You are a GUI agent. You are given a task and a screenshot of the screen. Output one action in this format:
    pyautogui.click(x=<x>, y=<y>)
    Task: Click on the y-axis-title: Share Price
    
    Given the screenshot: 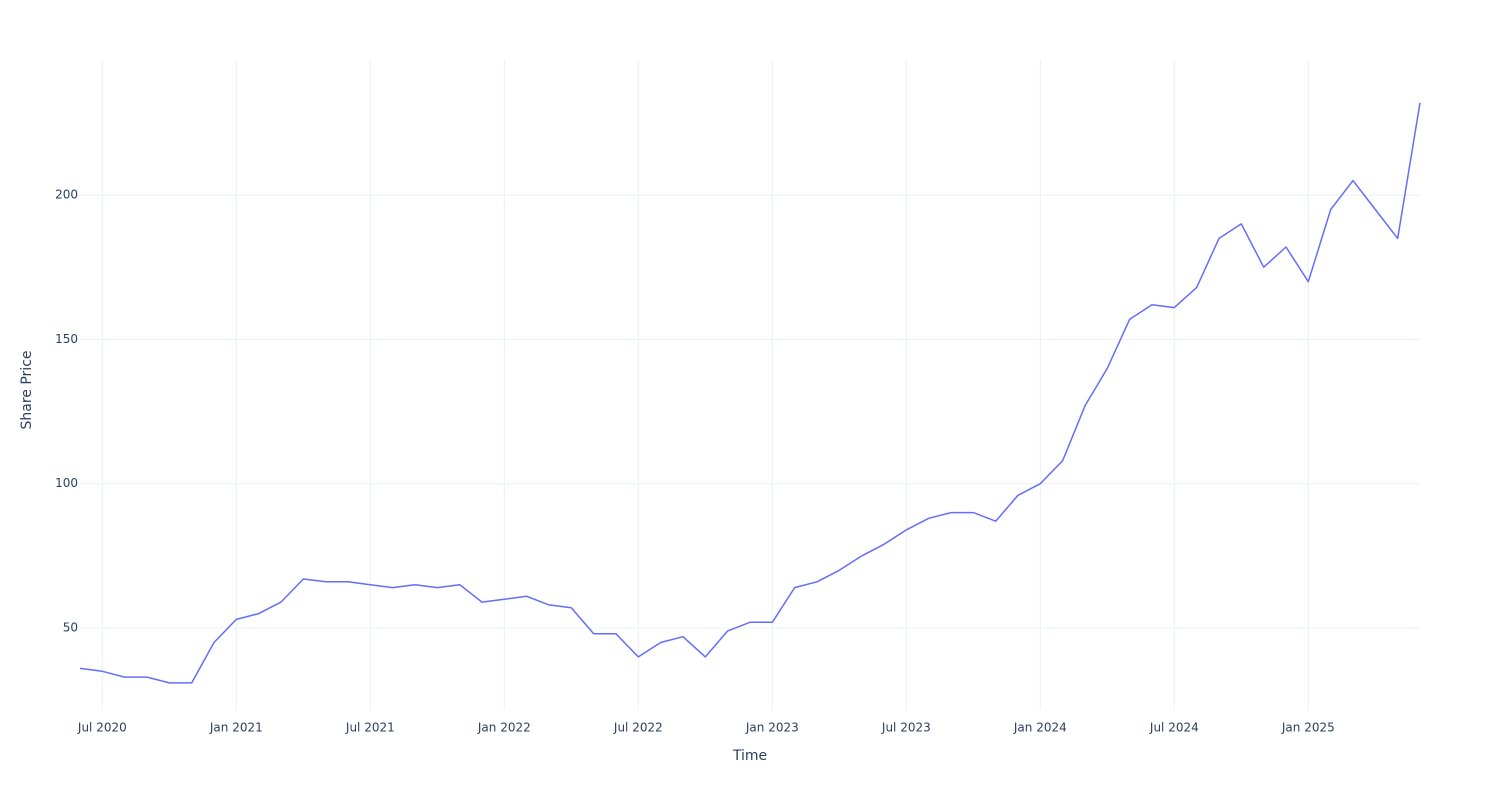 What is the action you would take?
    pyautogui.click(x=27, y=389)
    